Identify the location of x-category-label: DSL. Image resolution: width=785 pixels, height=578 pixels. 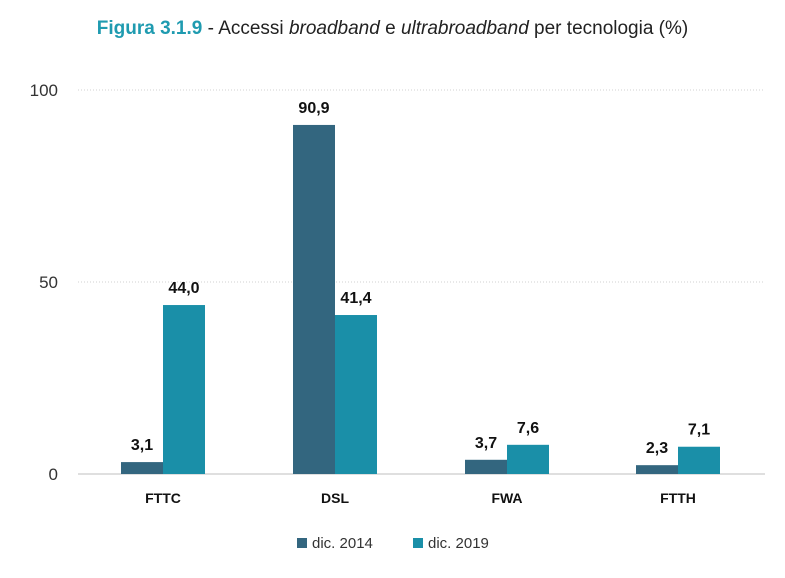
(335, 498).